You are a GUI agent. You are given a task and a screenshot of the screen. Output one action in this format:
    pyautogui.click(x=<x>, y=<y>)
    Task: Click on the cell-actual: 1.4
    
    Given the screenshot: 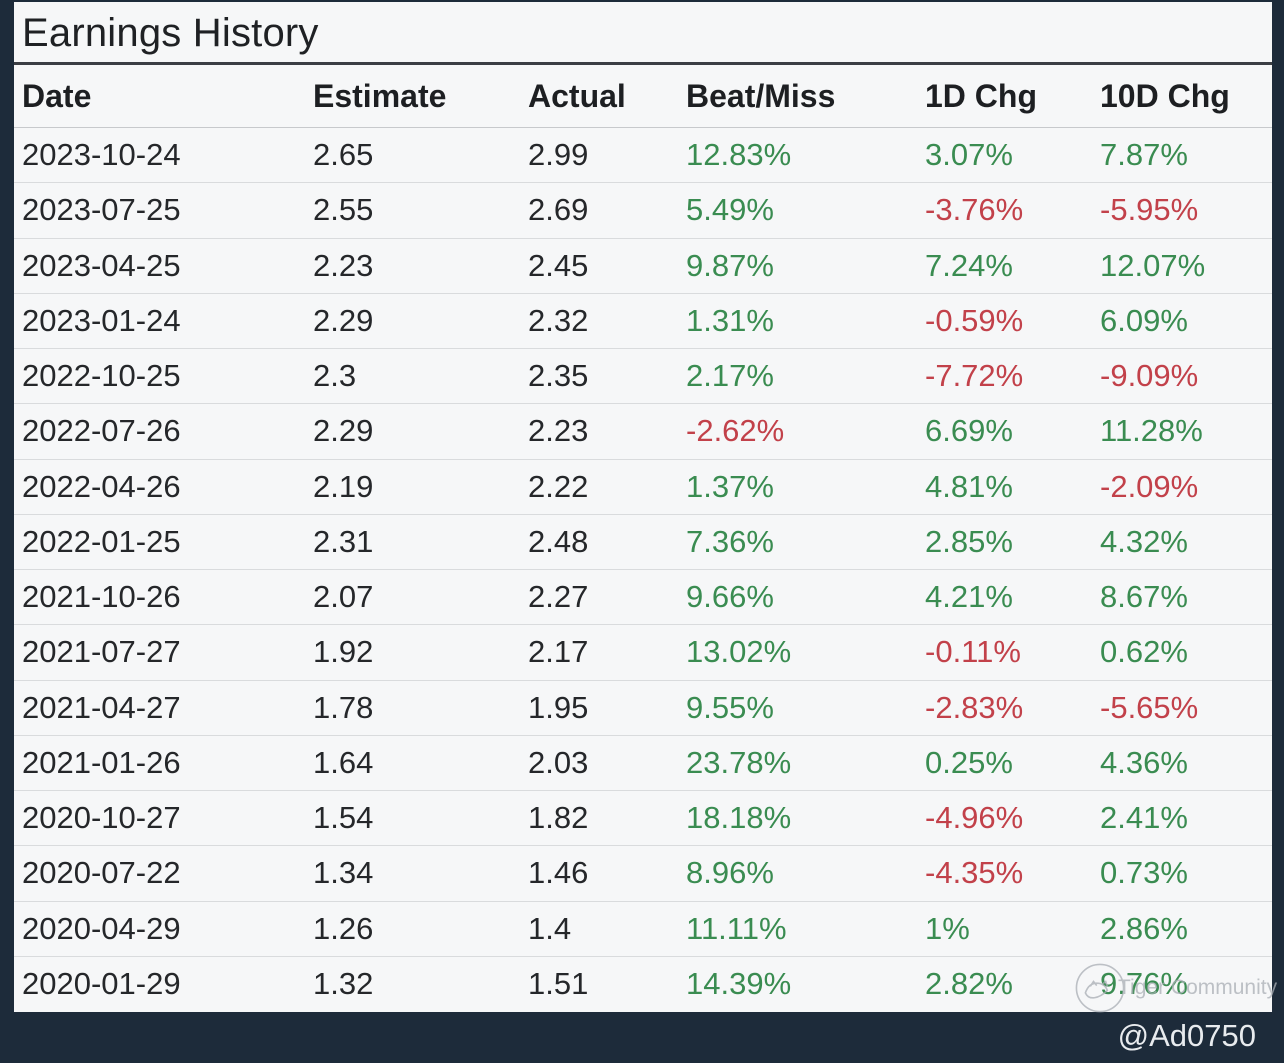 What is the action you would take?
    pyautogui.click(x=550, y=928)
    